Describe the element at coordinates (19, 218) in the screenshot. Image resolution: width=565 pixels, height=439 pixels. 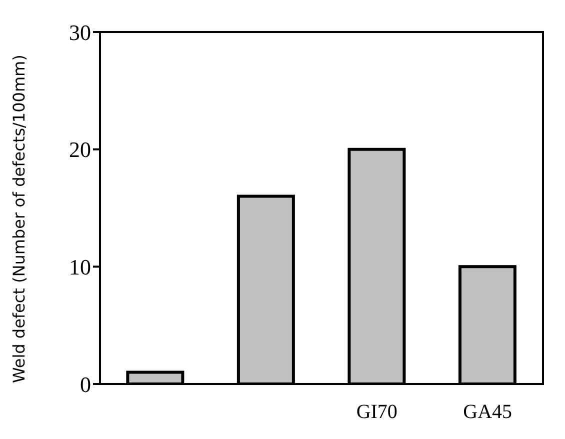
I see `y-axis-title: Weld defect (Number of defects/100mm)` at that location.